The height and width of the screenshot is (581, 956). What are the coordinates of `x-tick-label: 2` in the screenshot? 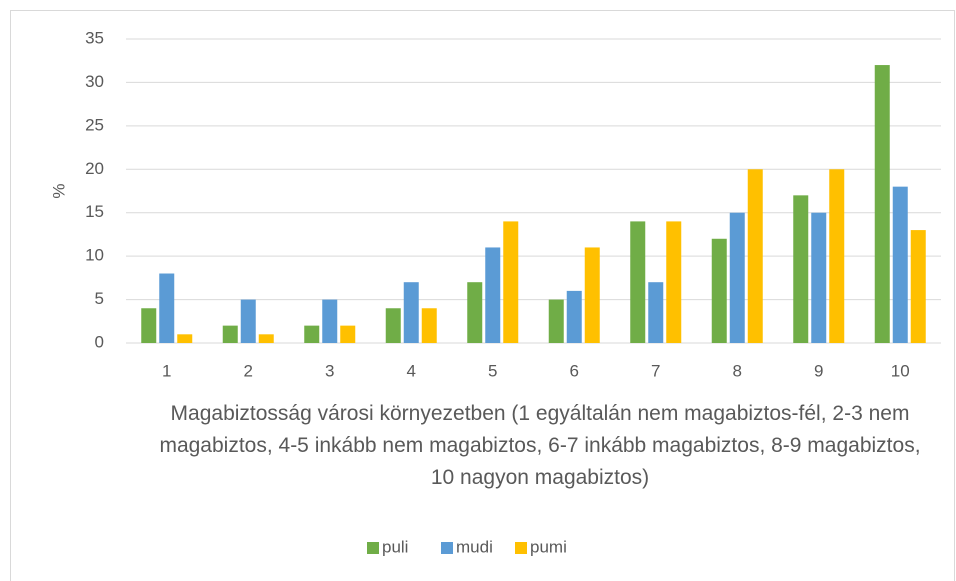 It's located at (248, 370).